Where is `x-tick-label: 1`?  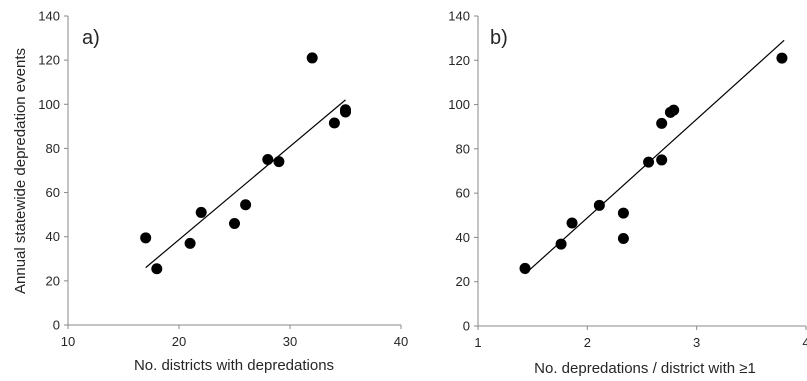 x-tick-label: 1 is located at coordinates (477, 342).